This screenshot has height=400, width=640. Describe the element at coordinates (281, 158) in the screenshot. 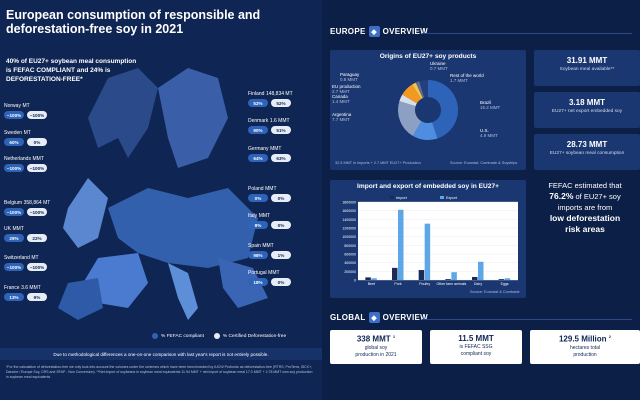

I see `deforestation-free-pill: 63%` at that location.